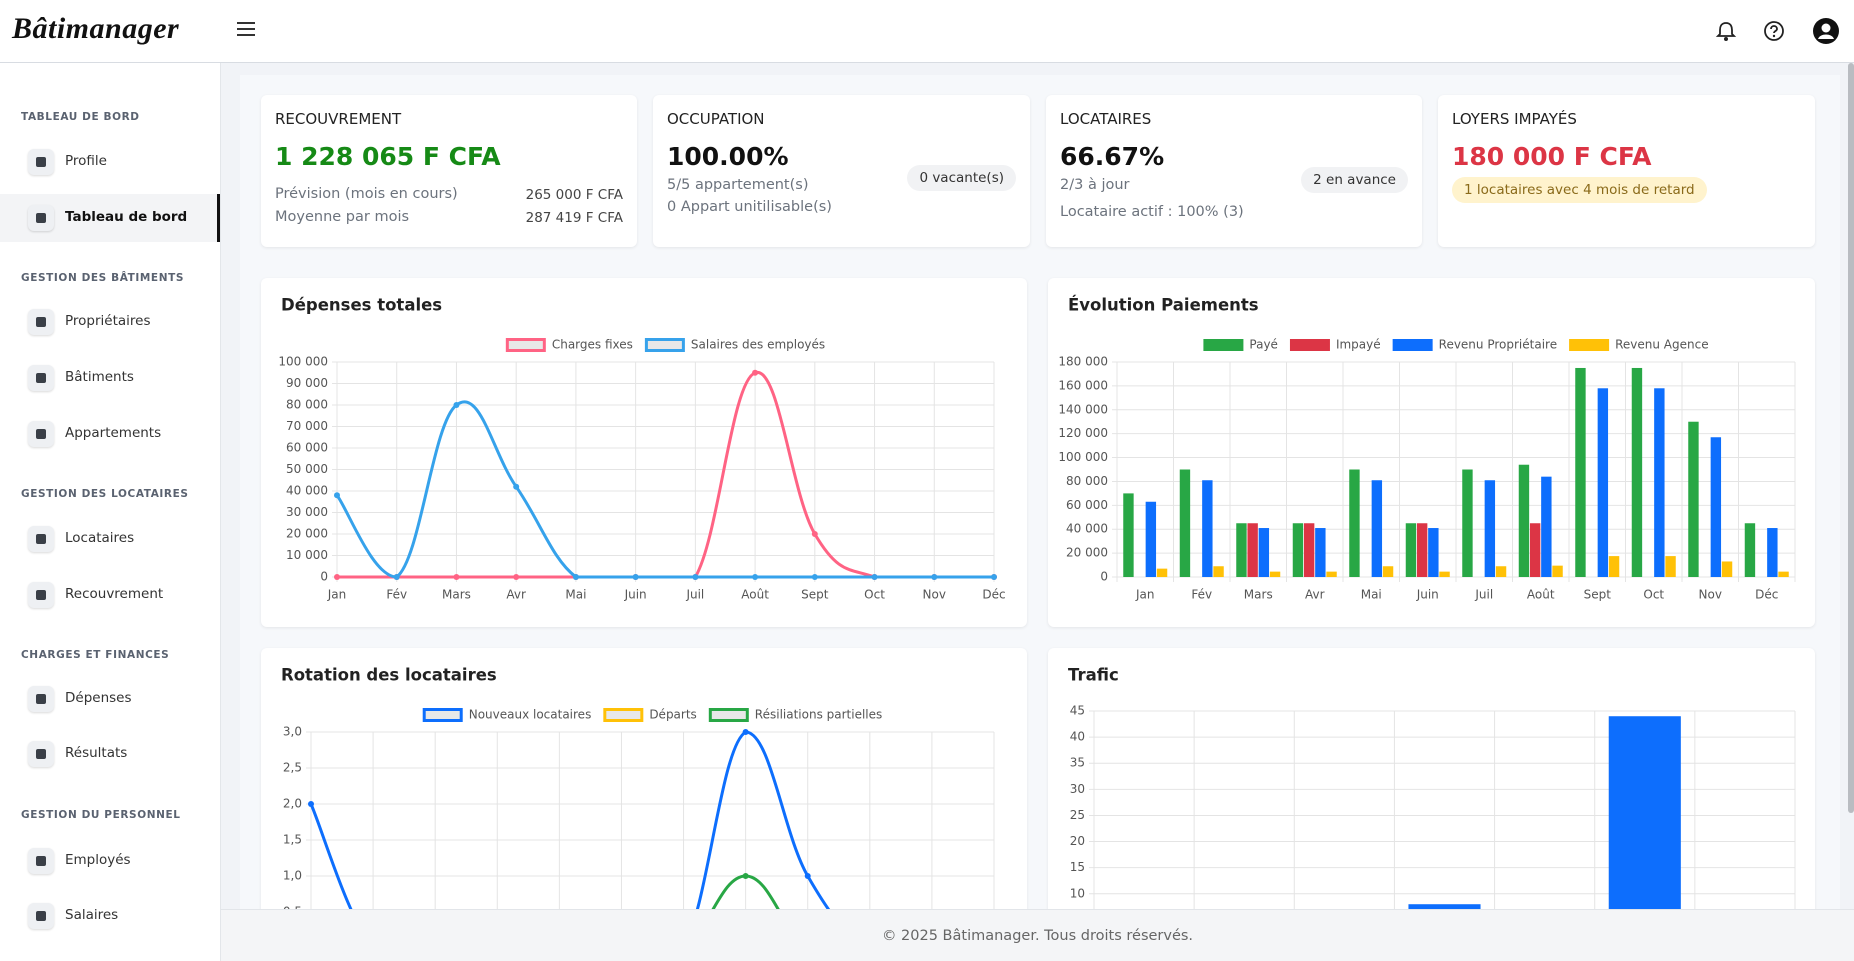  I want to click on nav-item: Recouvrement, so click(110, 595).